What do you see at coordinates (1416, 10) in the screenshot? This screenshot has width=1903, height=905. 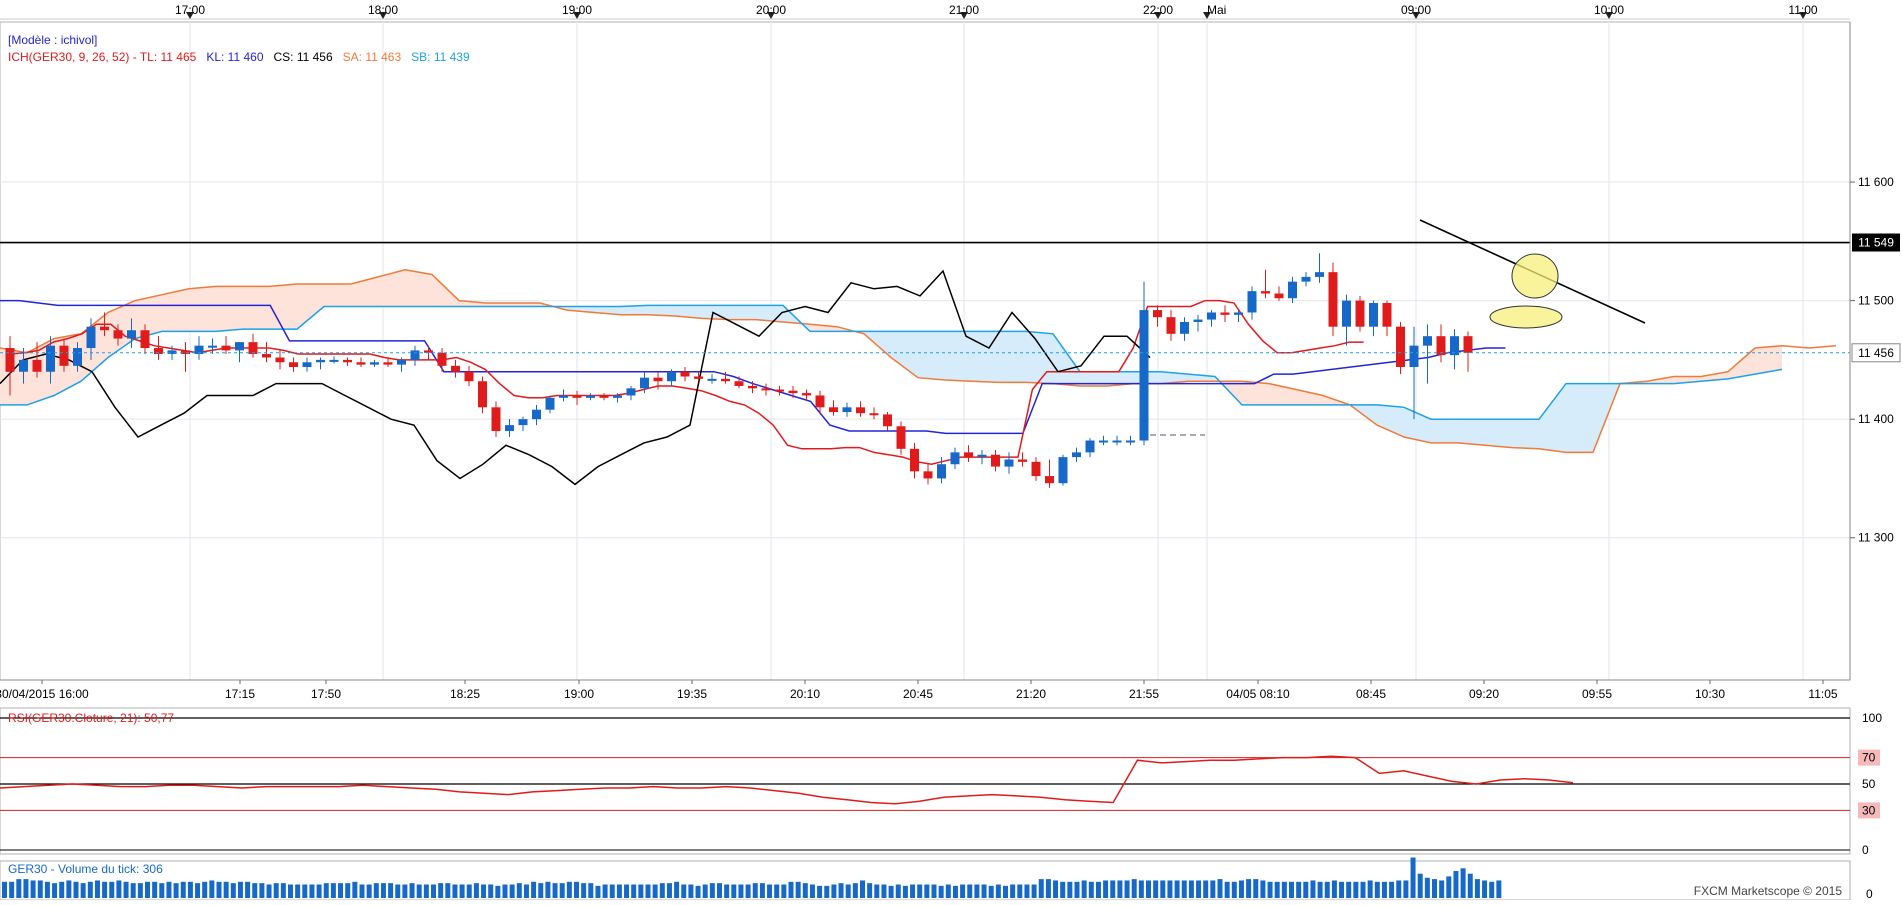 I see `top-time-label: 09:00` at bounding box center [1416, 10].